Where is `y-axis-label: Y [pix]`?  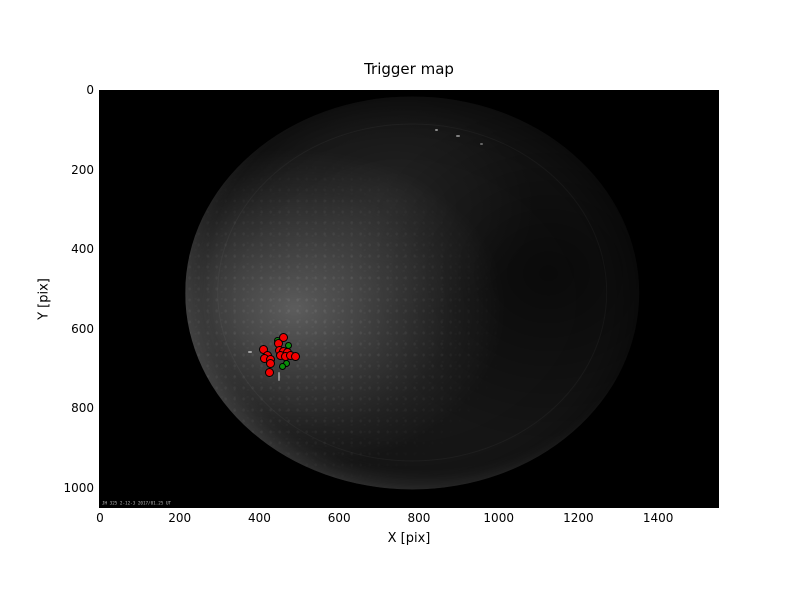
y-axis-label: Y [pix] is located at coordinates (44, 299).